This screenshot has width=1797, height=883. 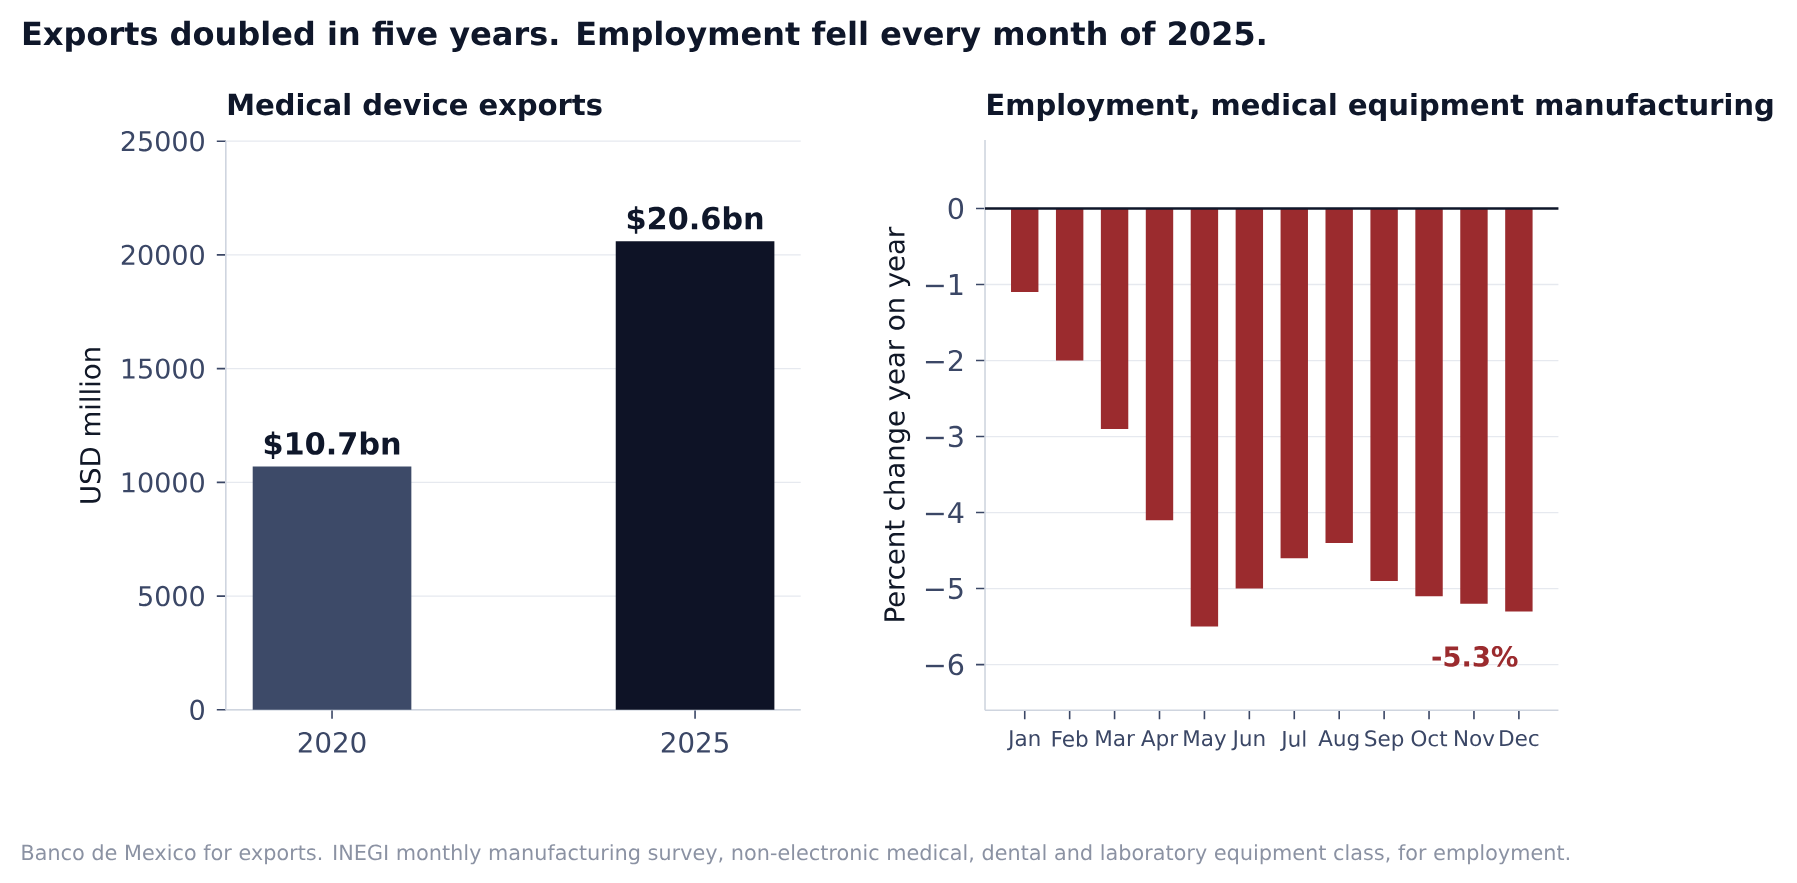 I want to click on annotation: -5.3%, so click(x=1475, y=656).